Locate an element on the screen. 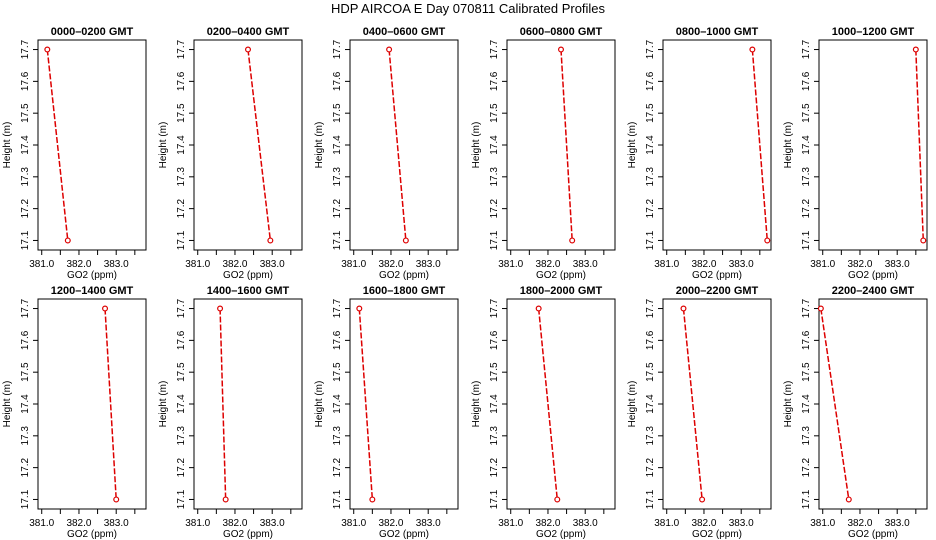  panel-title: 1400–1600 GMT is located at coordinates (248, 291).